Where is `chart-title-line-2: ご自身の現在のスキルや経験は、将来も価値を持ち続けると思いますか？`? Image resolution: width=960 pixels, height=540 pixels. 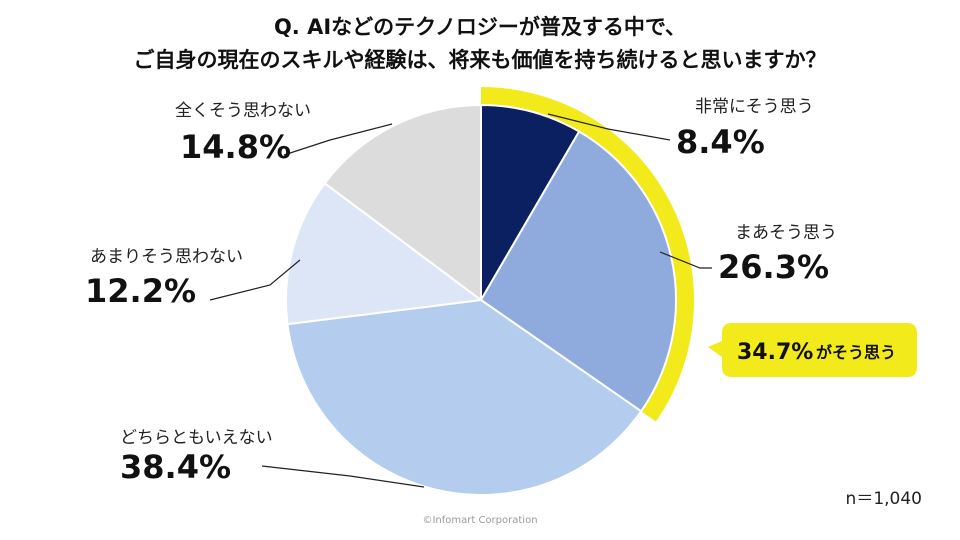
chart-title-line-2: ご自身の現在のスキルや経験は、将来も価値を持ち続けると思いますか？ is located at coordinates (480, 60).